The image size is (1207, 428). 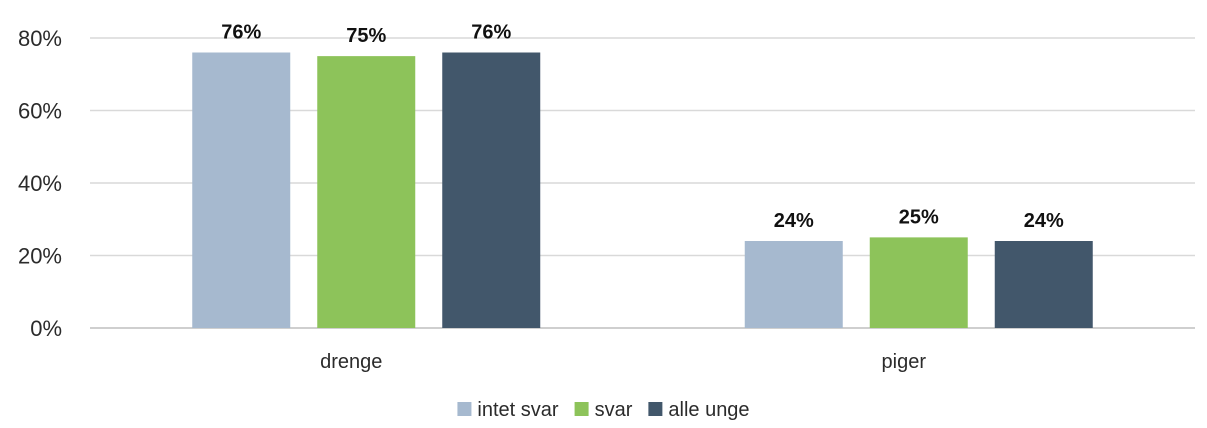 What do you see at coordinates (351, 362) in the screenshot?
I see `x-category-label: drenge` at bounding box center [351, 362].